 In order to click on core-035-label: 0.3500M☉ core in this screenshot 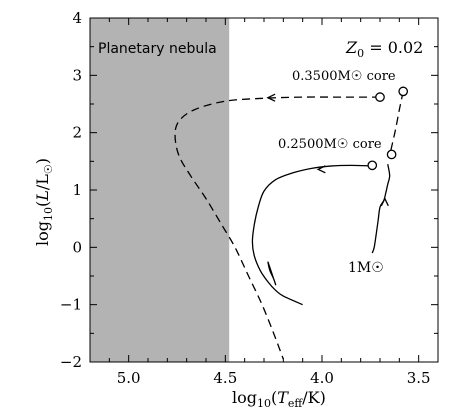, I will do `click(344, 76)`.